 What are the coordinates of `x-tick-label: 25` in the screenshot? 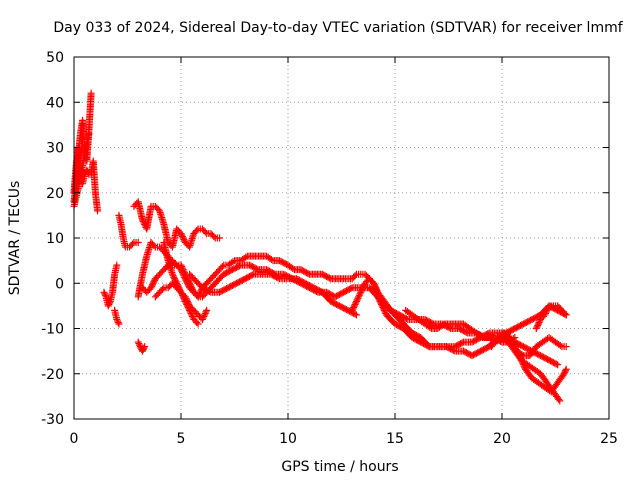 It's located at (609, 439).